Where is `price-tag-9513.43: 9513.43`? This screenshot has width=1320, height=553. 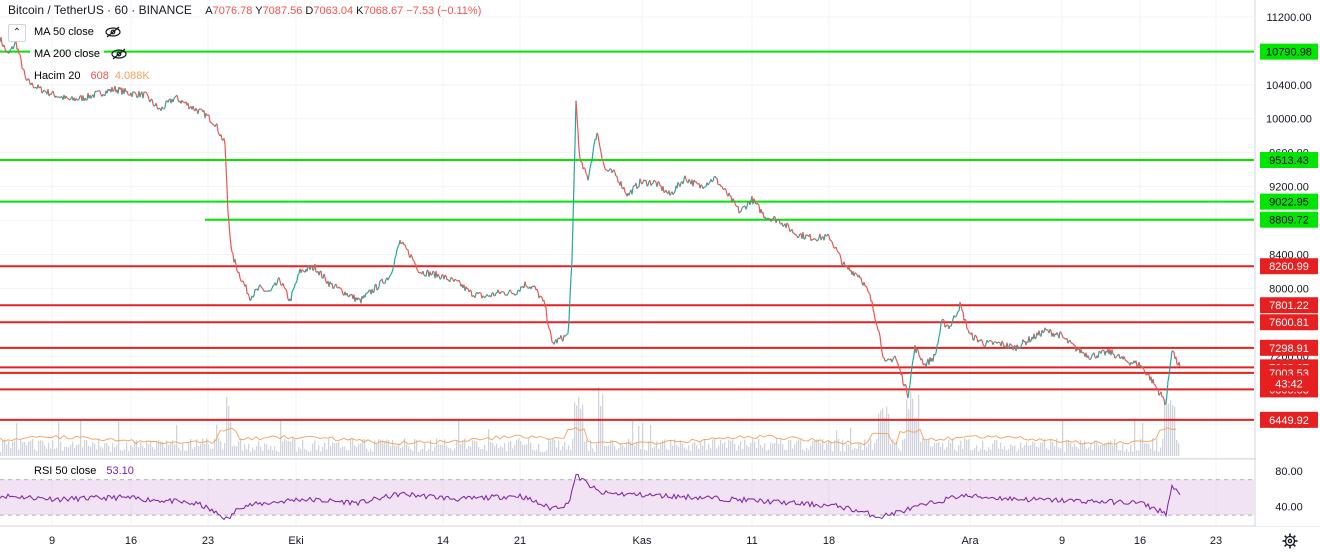 price-tag-9513.43: 9513.43 is located at coordinates (1289, 160).